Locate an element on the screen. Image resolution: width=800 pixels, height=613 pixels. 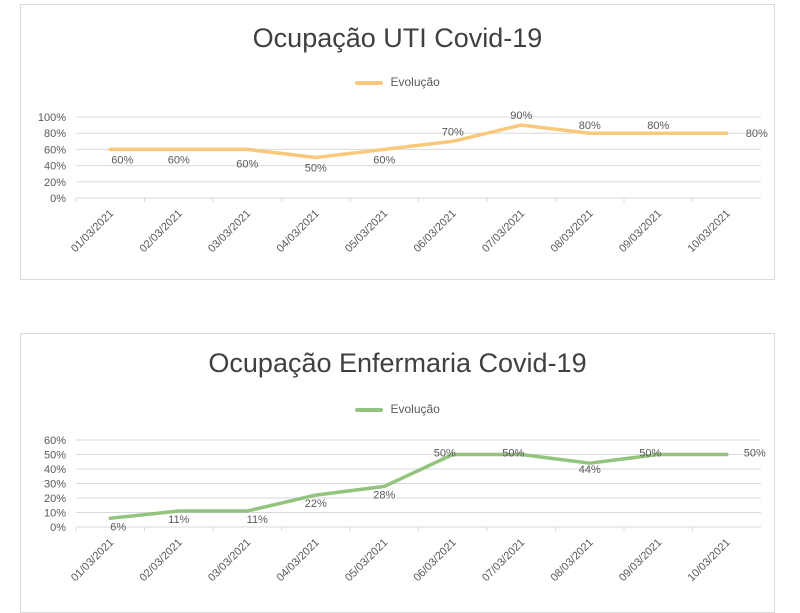
enf-x-tick-label: 05/03/2021 is located at coordinates (366, 560).